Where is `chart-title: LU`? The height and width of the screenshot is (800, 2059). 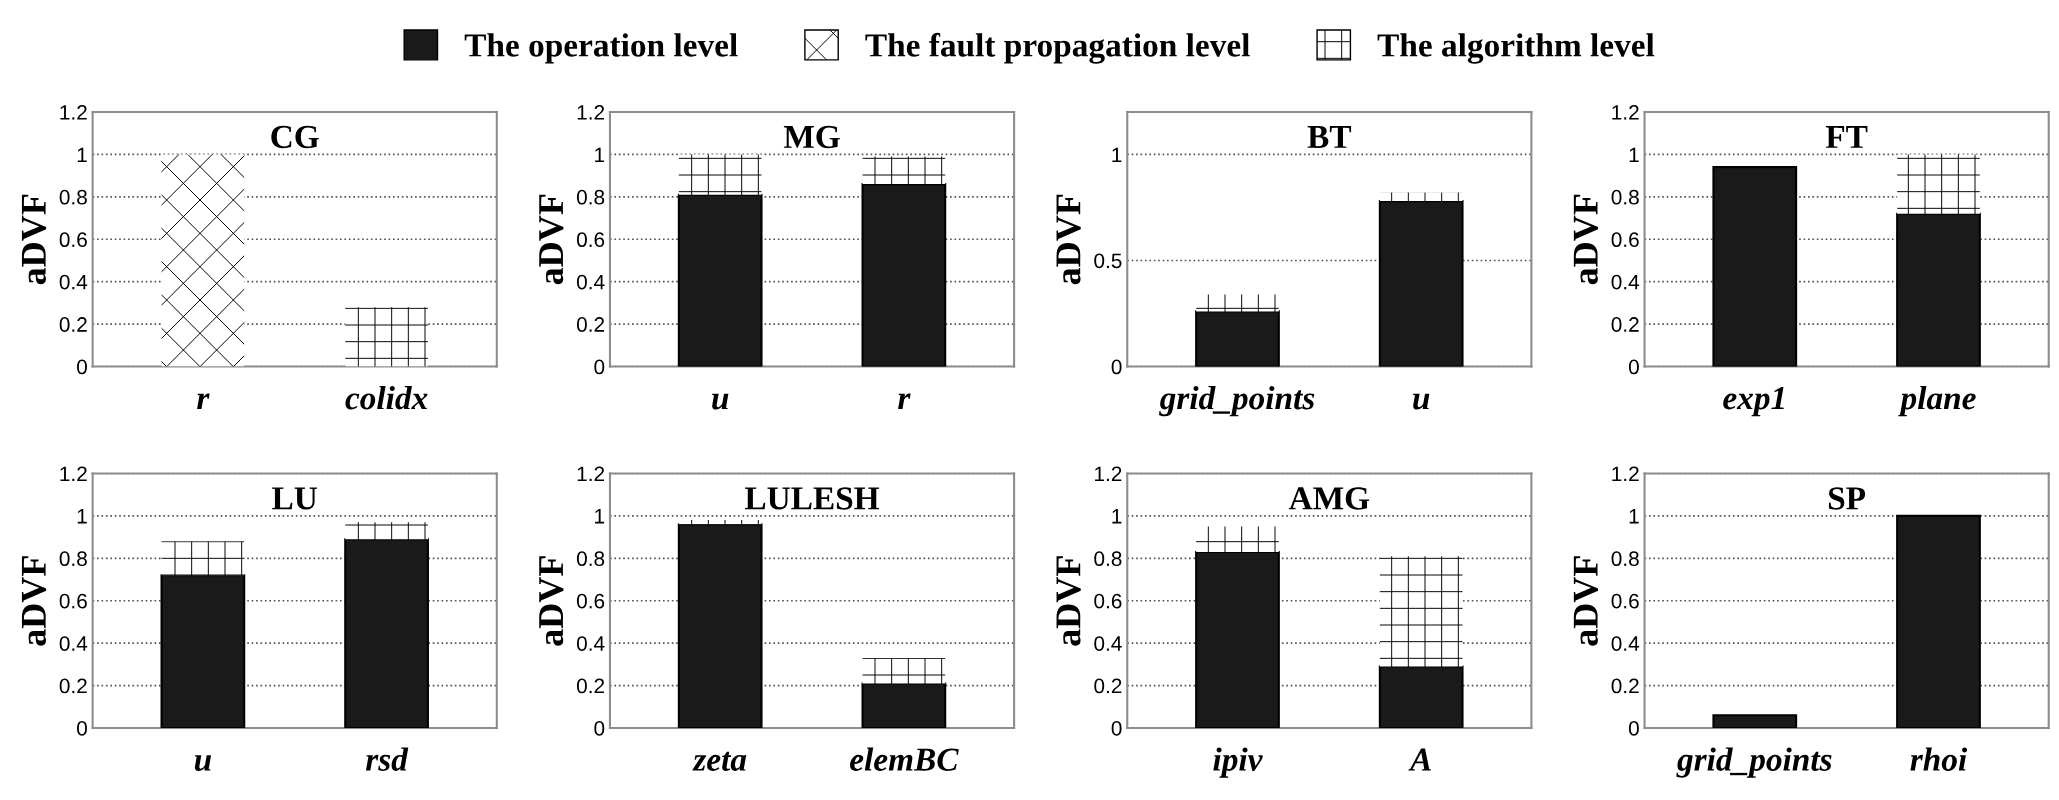 chart-title: LU is located at coordinates (295, 498).